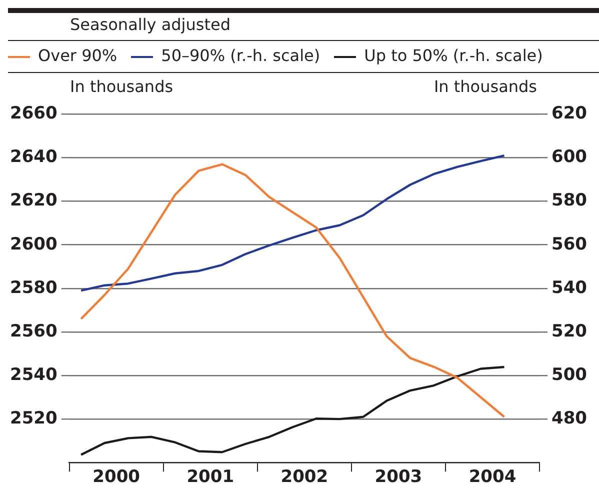 This screenshot has height=488, width=599. What do you see at coordinates (34, 200) in the screenshot?
I see `y-tick-label: 2620` at bounding box center [34, 200].